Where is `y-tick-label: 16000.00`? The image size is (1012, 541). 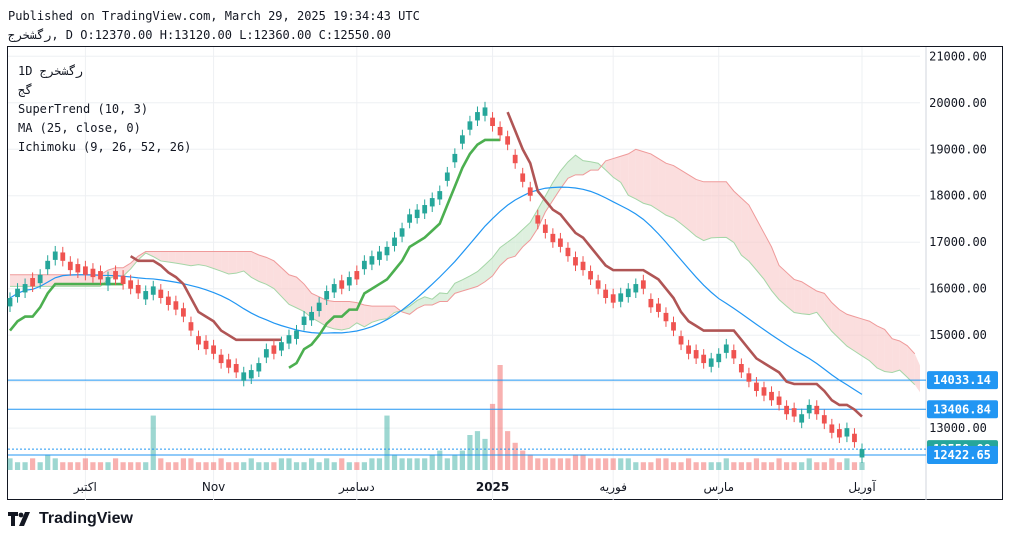 y-tick-label: 16000.00 is located at coordinates (958, 289).